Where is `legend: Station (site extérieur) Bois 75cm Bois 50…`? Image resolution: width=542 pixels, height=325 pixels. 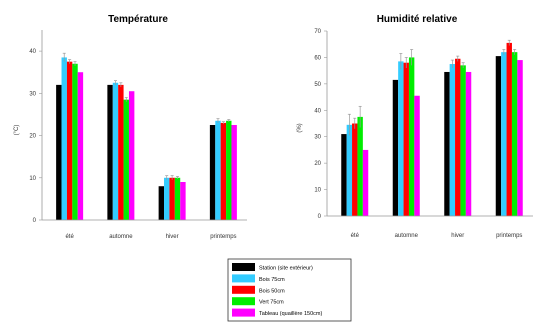
legend: Station (site extérieur) Bois 75cm Bois 50… is located at coordinates (289, 290).